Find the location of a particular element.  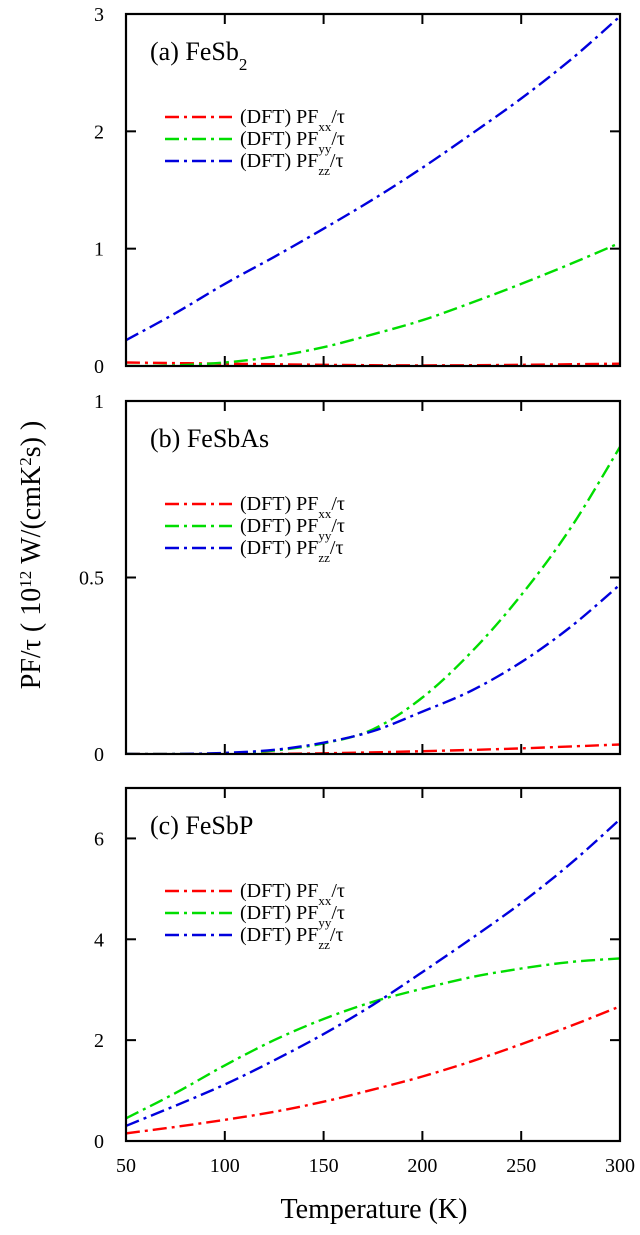

x-tick-label: 300 is located at coordinates (620, 1166).